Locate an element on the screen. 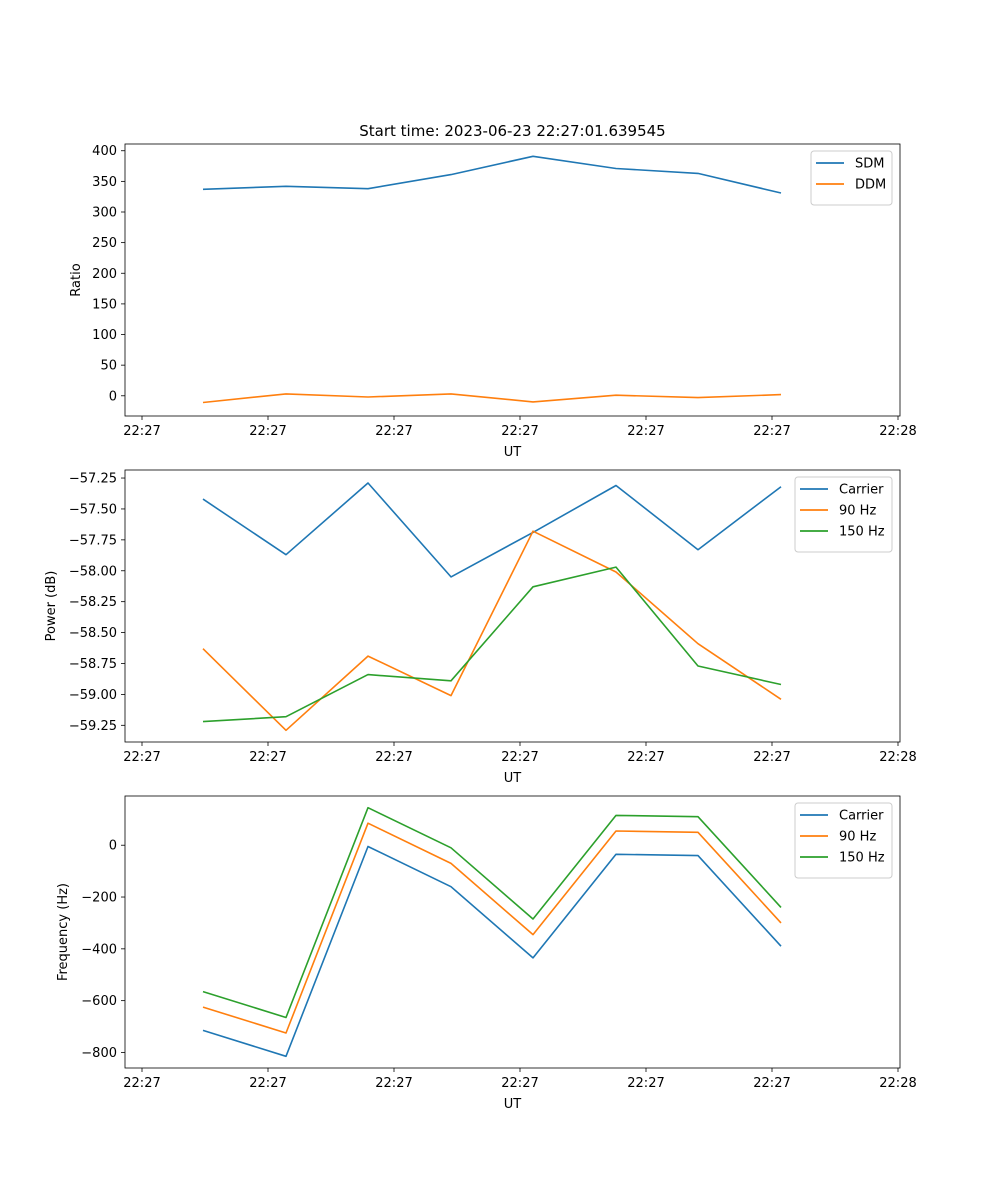 The height and width of the screenshot is (1200, 1000). y-tick-label: −800 is located at coordinates (99, 1053).